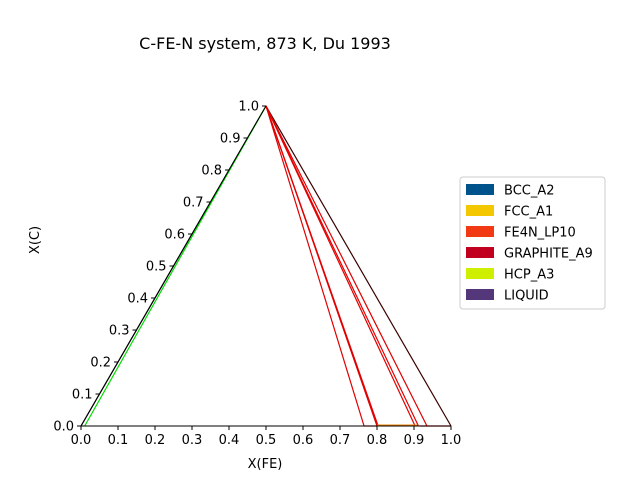 Image resolution: width=640 pixels, height=480 pixels. I want to click on y-tick-label: 0.2, so click(100, 363).